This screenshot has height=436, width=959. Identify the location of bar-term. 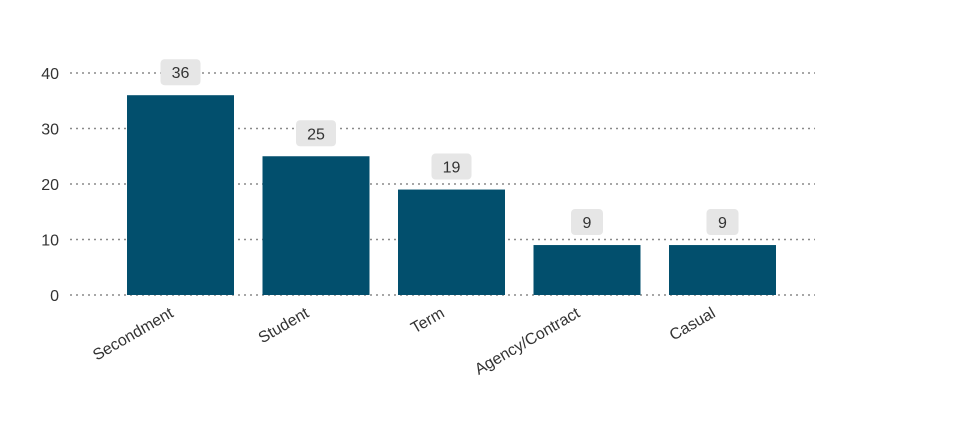
(451, 242).